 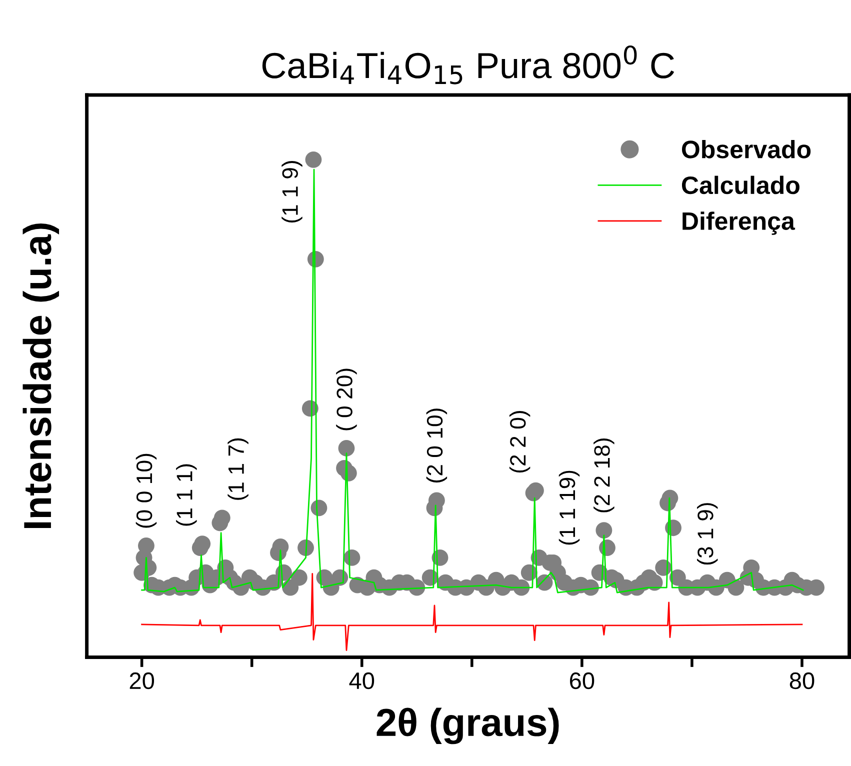 What do you see at coordinates (467, 726) in the screenshot?
I see `x-axis-title: 2θ (graus)` at bounding box center [467, 726].